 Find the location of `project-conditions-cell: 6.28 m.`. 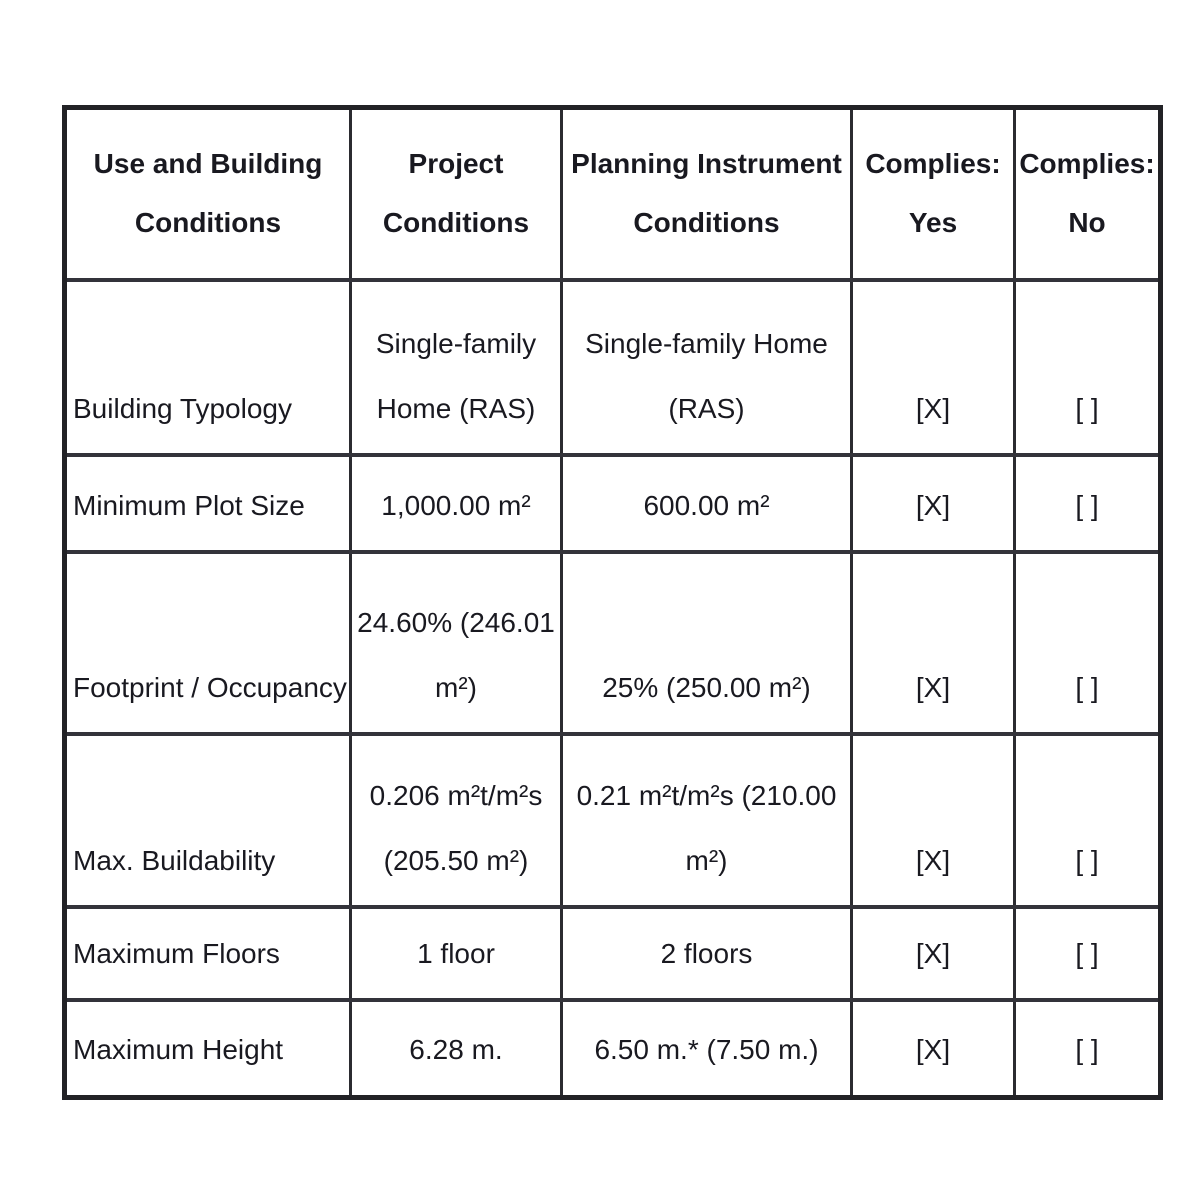

project-conditions-cell: 6.28 m. is located at coordinates (456, 1048).